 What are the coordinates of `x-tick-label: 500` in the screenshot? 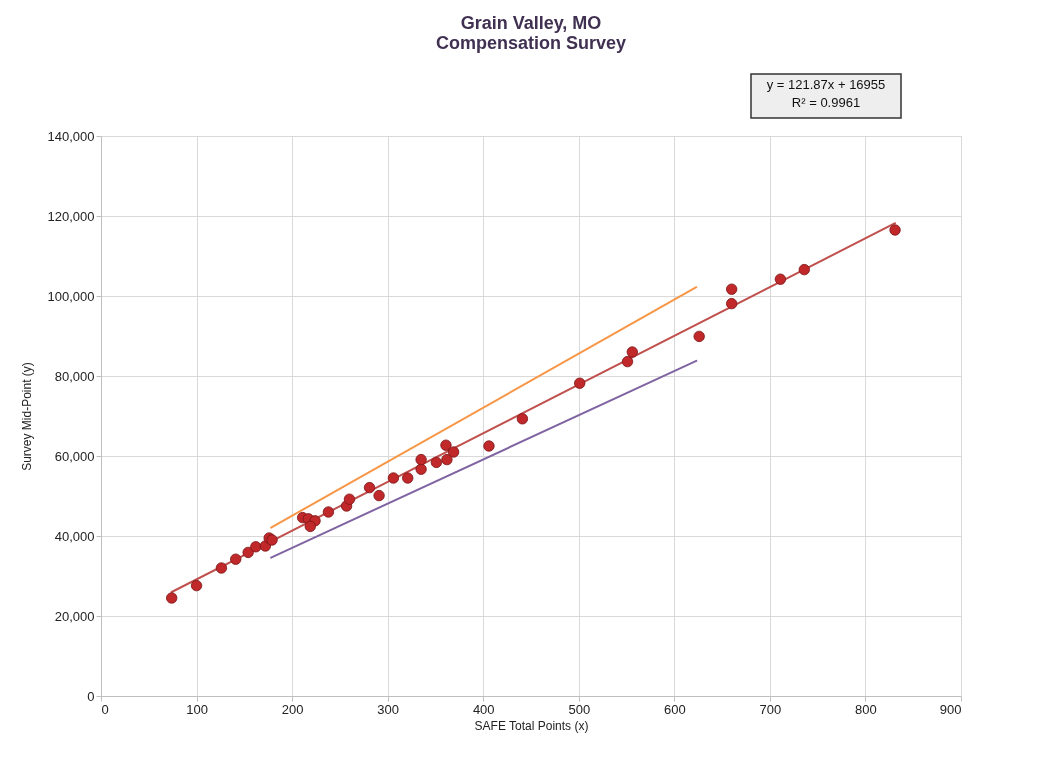 It's located at (579, 709).